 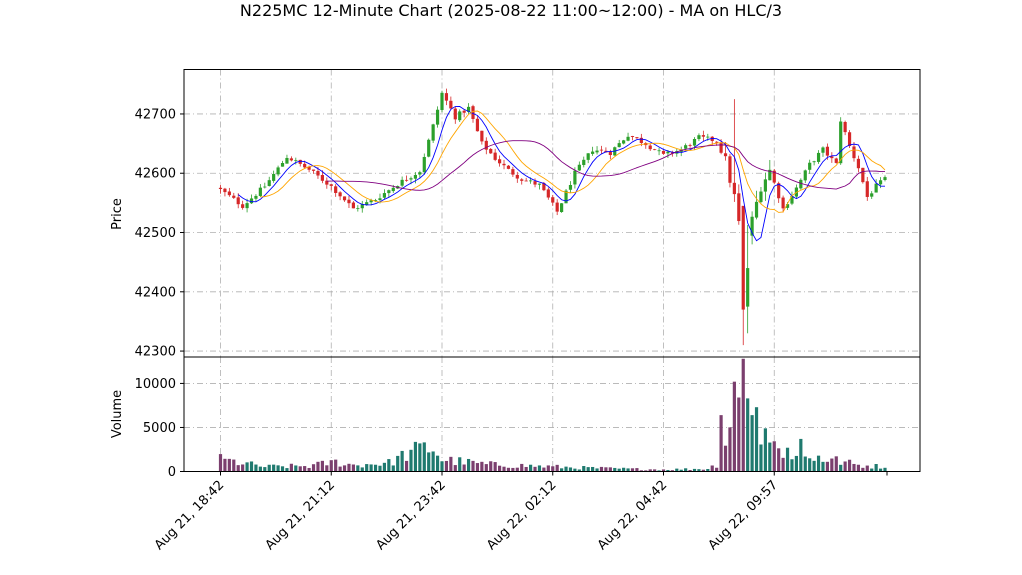 What do you see at coordinates (117, 214) in the screenshot?
I see `price-axis-label: Price` at bounding box center [117, 214].